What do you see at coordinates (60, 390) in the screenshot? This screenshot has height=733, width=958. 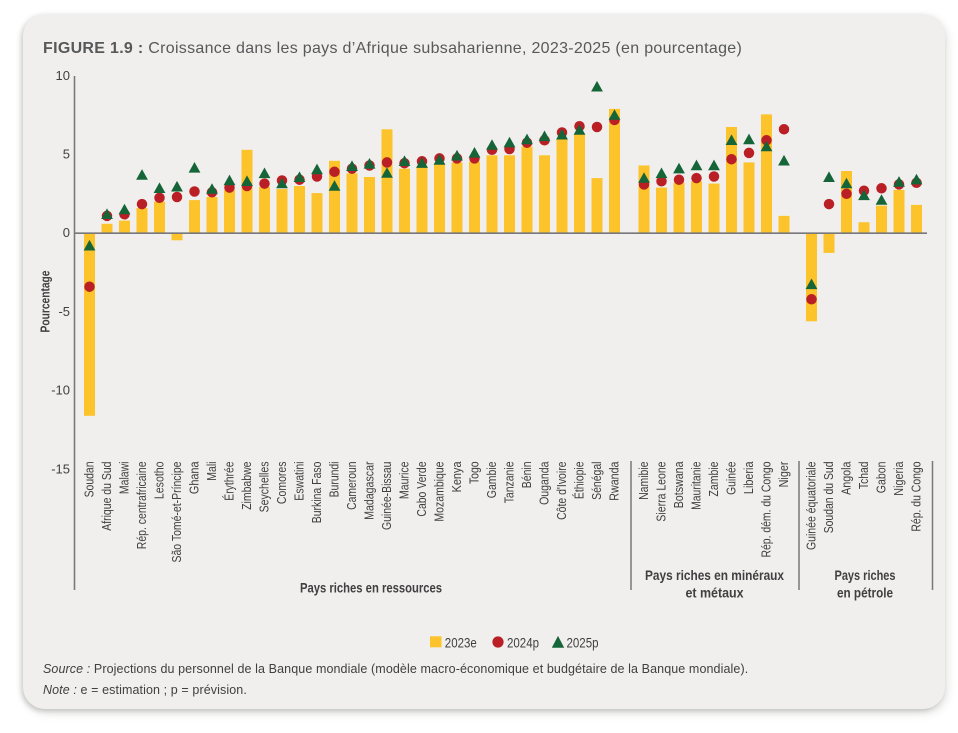 I see `svg-text: -10` at bounding box center [60, 390].